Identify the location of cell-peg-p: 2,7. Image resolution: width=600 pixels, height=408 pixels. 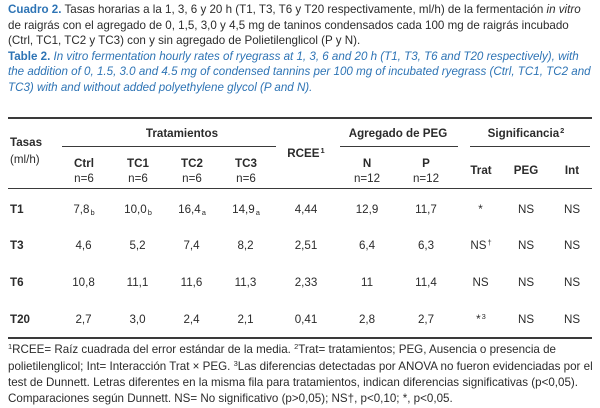
(426, 319).